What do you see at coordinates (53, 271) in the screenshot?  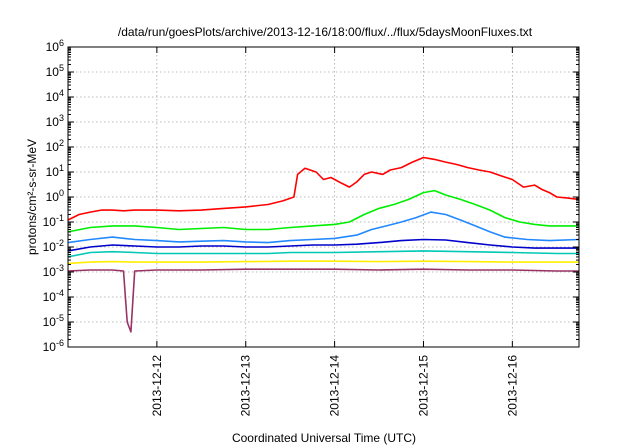 I see `y-tick-label: 10⁻³` at bounding box center [53, 271].